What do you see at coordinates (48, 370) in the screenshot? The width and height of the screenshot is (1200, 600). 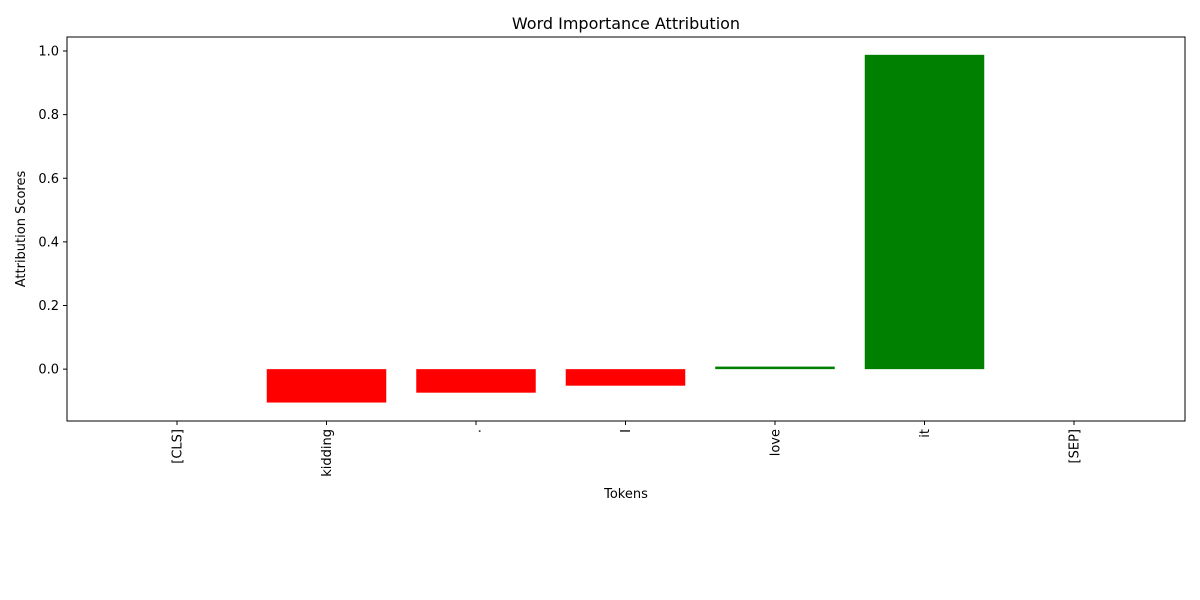 I see `y-tick-label: 0.0` at bounding box center [48, 370].